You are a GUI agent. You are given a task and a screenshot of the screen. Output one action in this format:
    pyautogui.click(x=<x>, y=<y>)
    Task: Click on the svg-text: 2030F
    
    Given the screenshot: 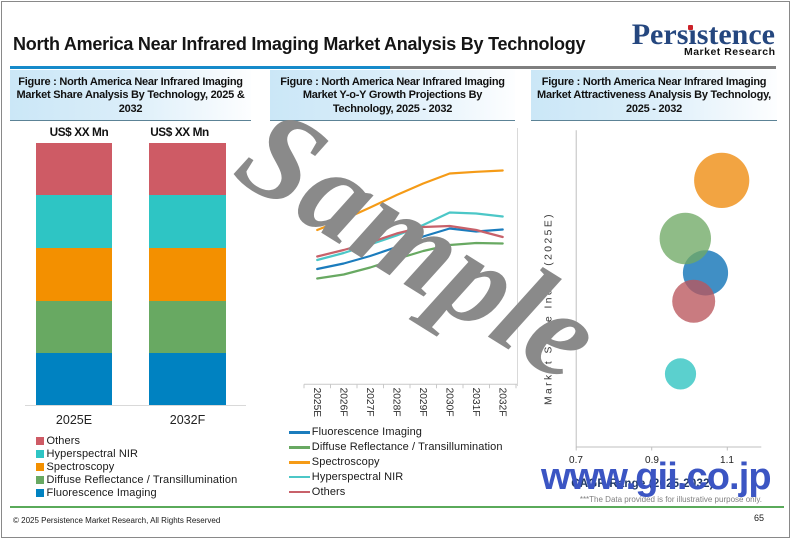 What is the action you would take?
    pyautogui.click(x=449, y=402)
    